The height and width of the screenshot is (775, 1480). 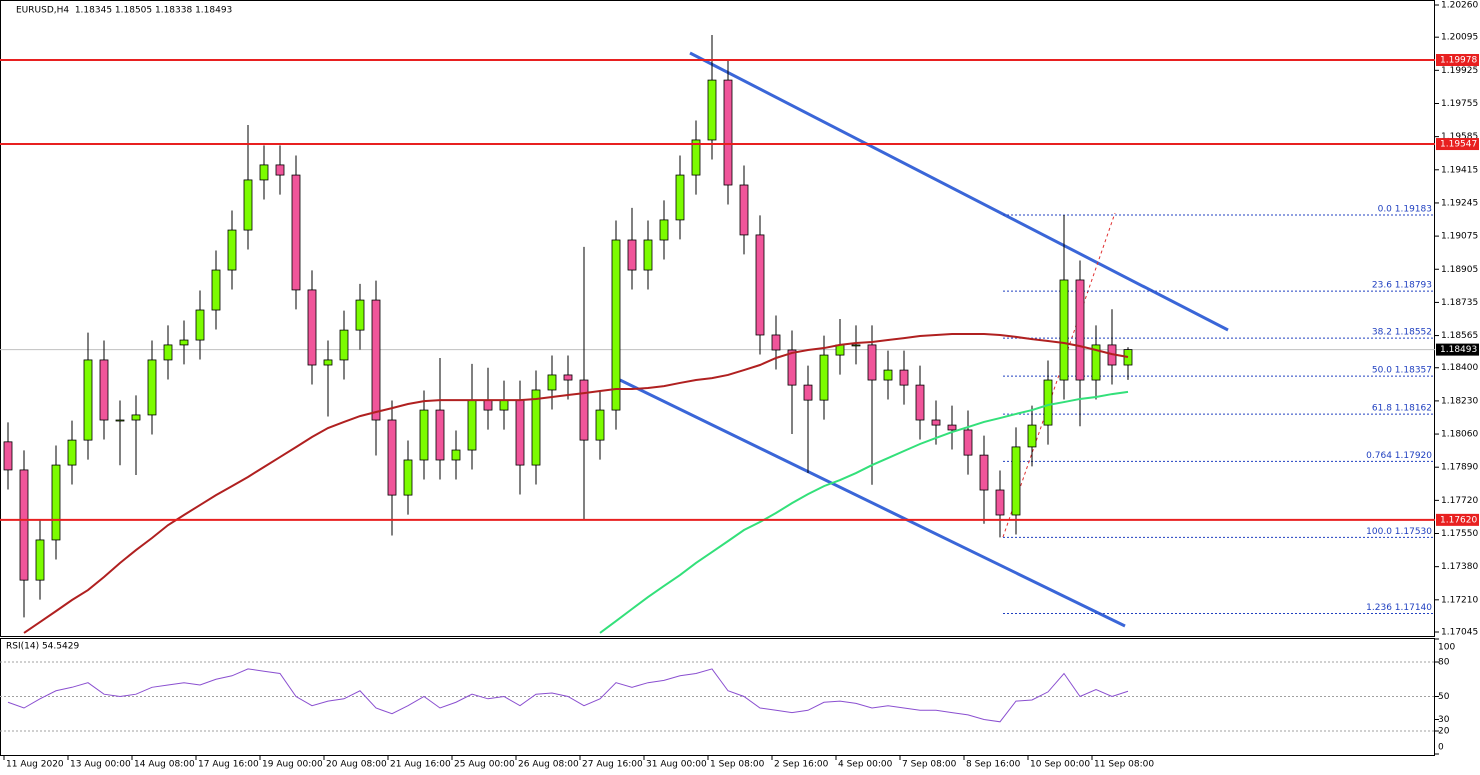 I want to click on y-tick-label: 1.19585, so click(x=1459, y=137).